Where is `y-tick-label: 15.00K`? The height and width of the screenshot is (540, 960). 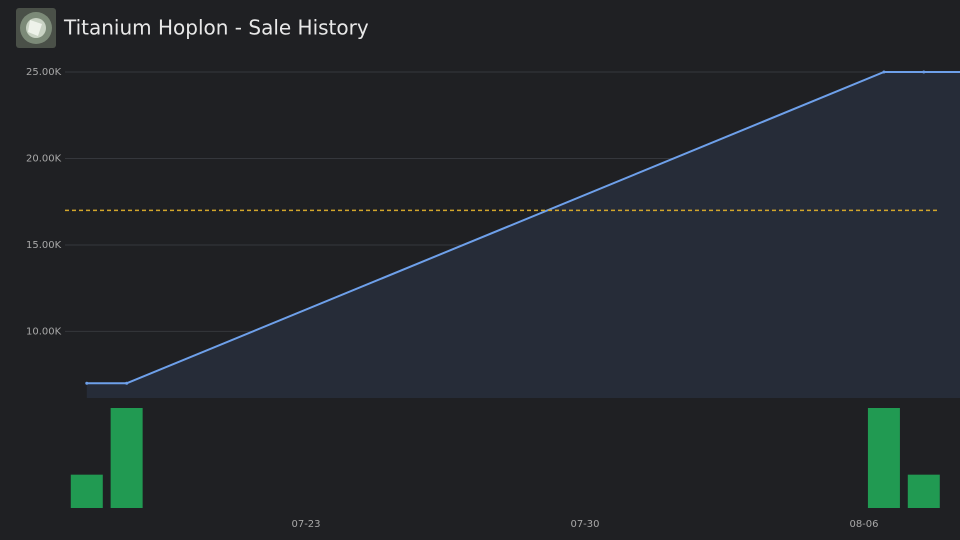 y-tick-label: 15.00K is located at coordinates (44, 245).